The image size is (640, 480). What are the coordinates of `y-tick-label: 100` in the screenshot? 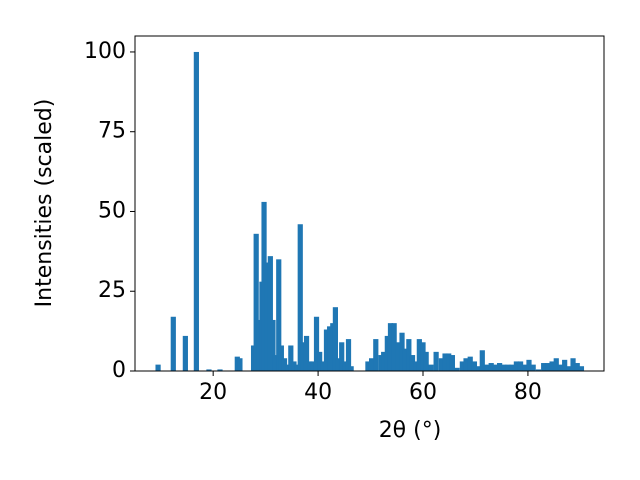 It's located at (105, 51).